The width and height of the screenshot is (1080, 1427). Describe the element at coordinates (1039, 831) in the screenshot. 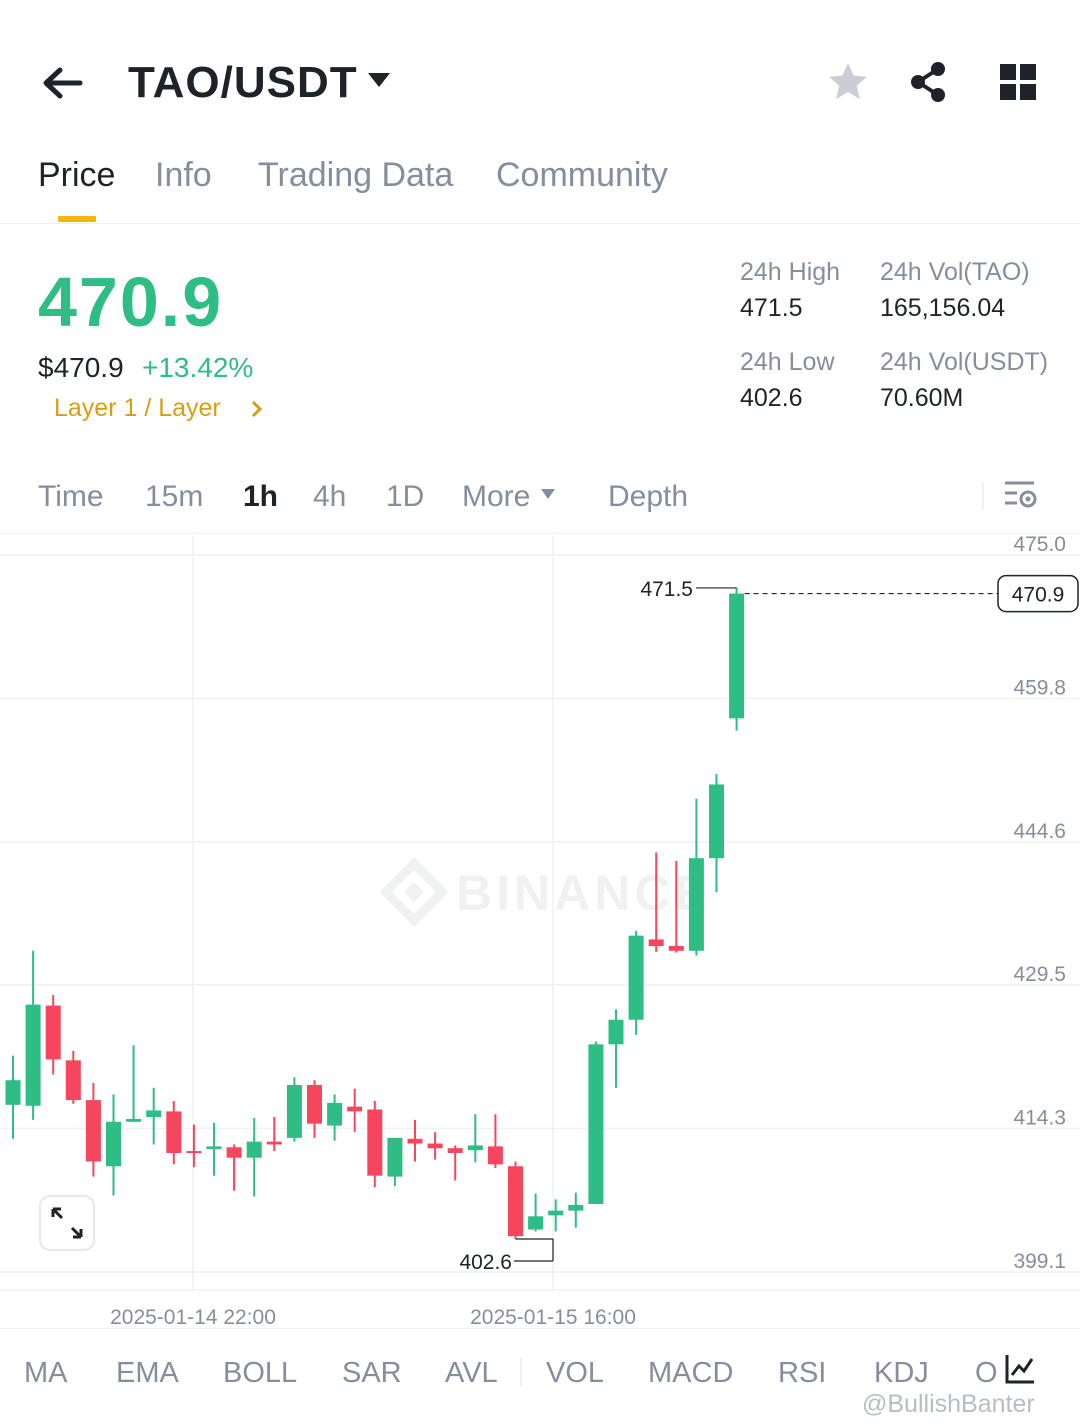

I see `y-tick-label: 444.6` at that location.